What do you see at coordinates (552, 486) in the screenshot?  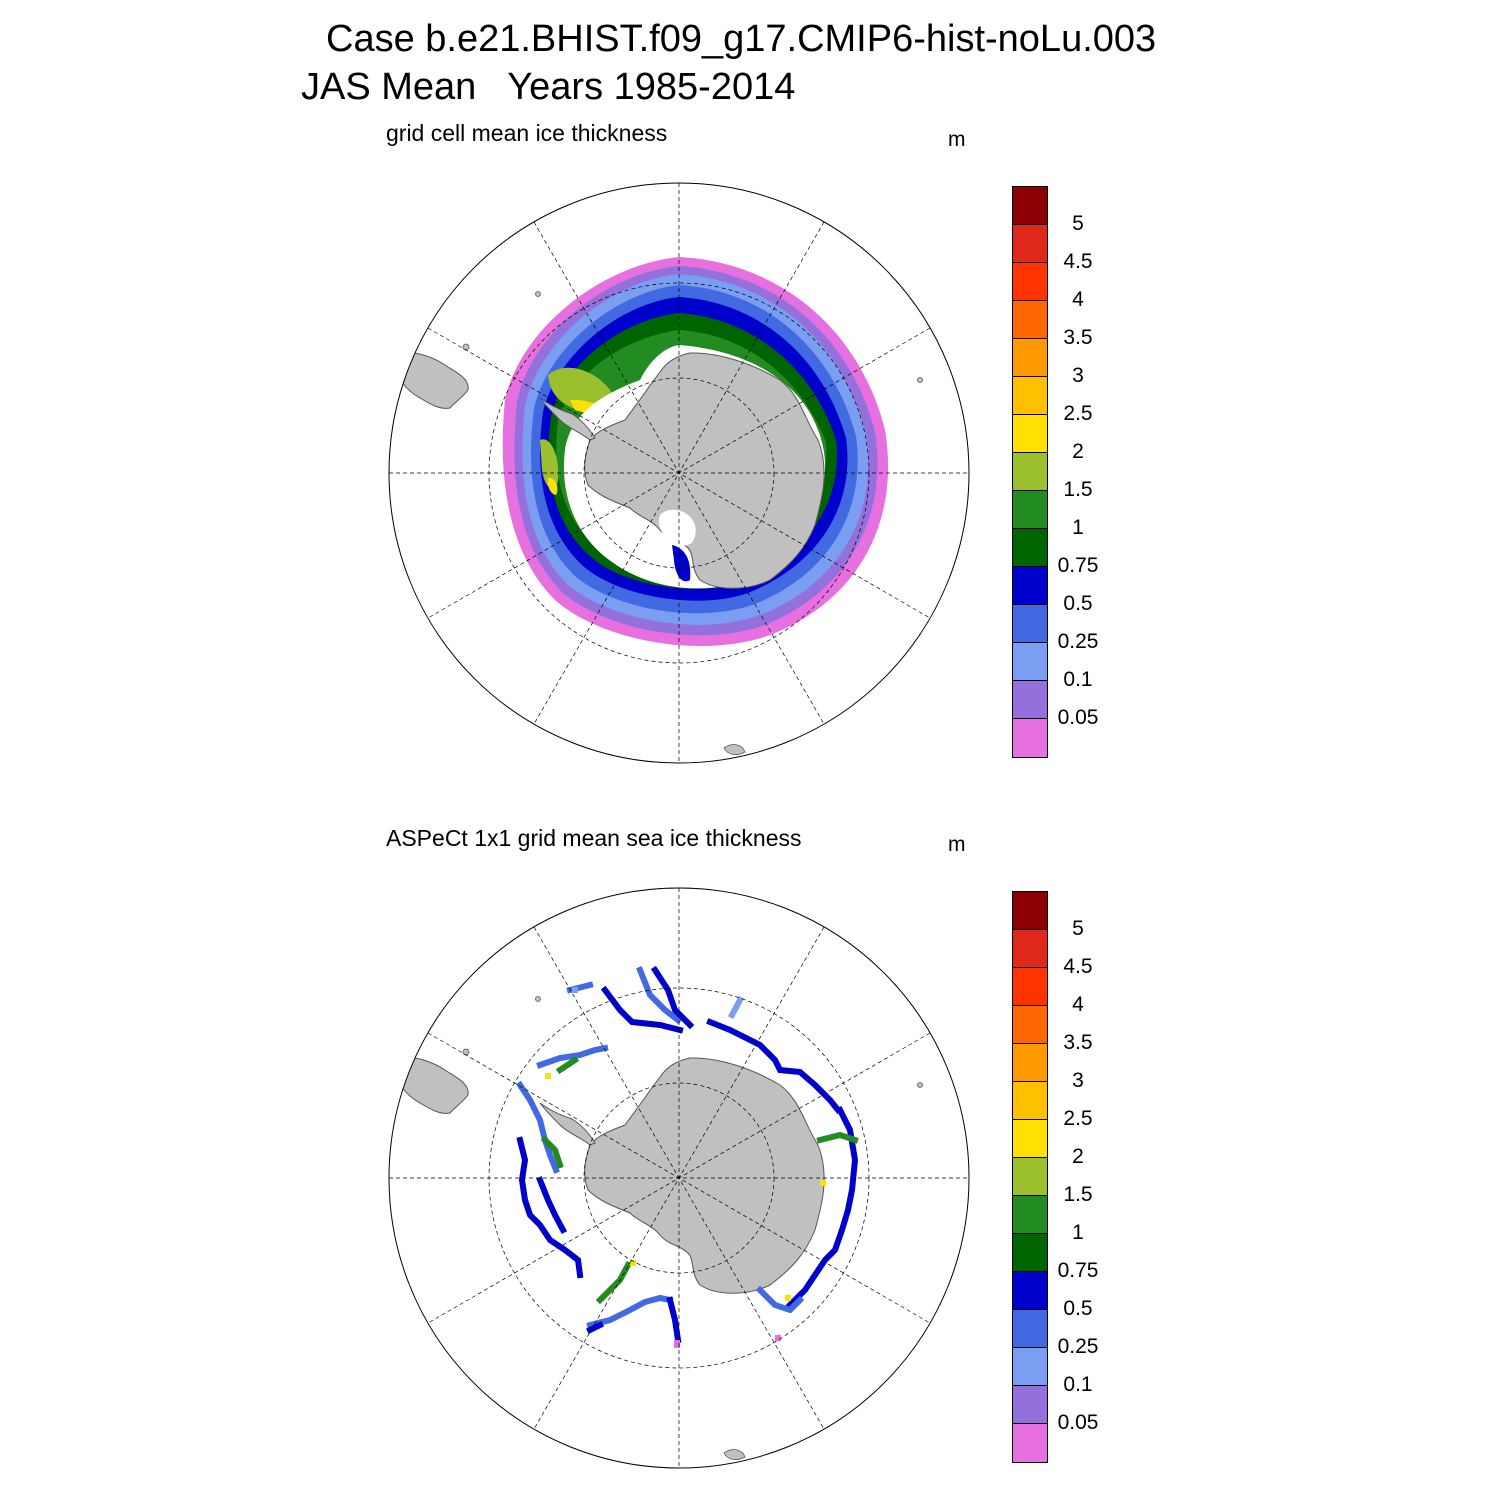 I see `ice-patch-ross-yellow` at bounding box center [552, 486].